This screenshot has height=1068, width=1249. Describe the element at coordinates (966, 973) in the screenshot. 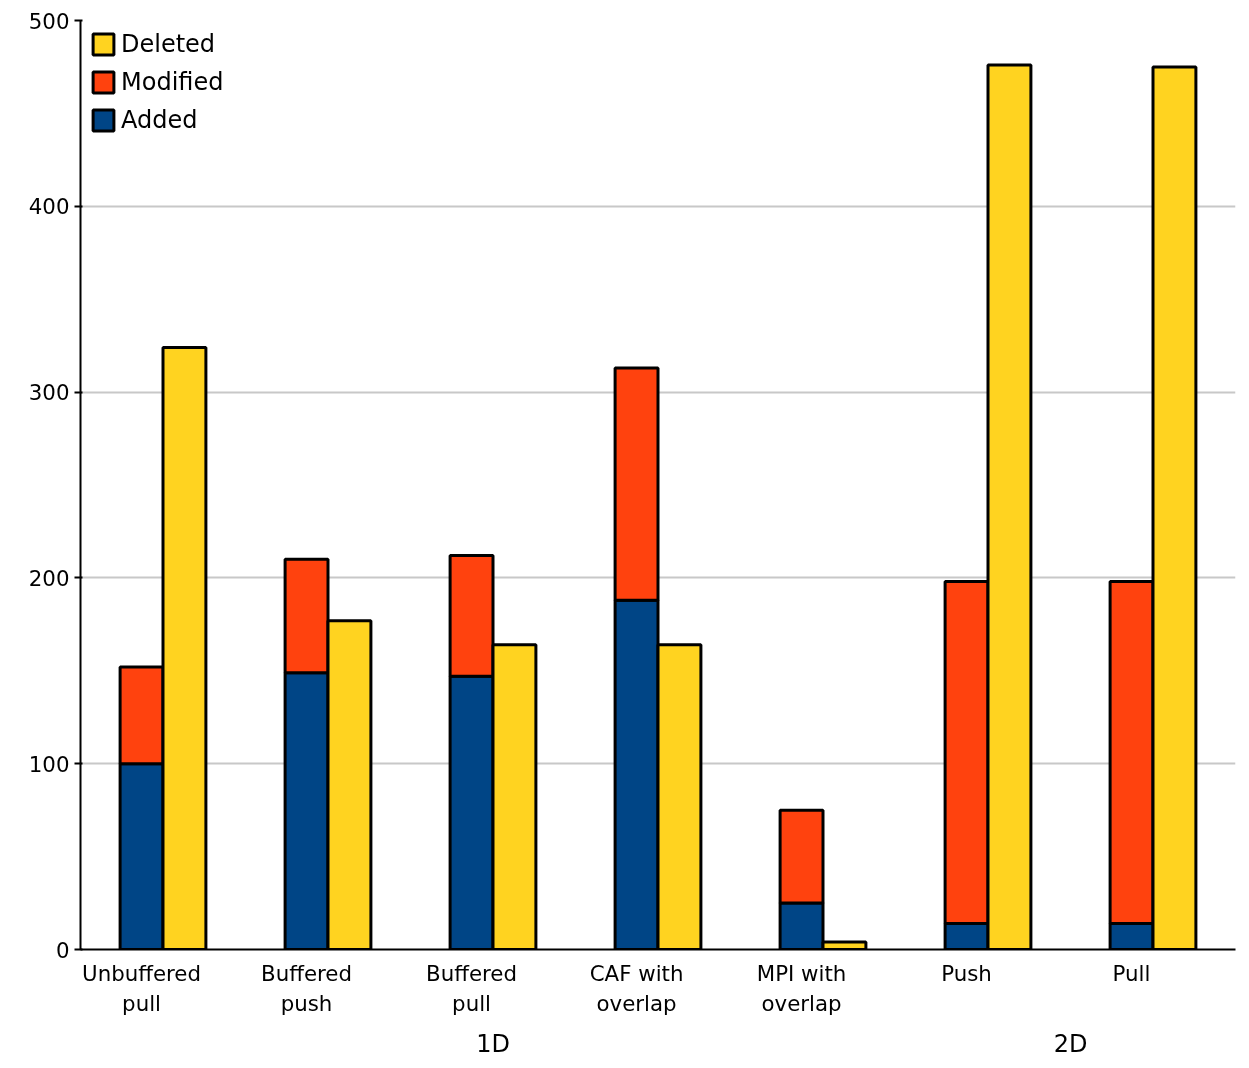

I see `x-tick-label: Push` at that location.